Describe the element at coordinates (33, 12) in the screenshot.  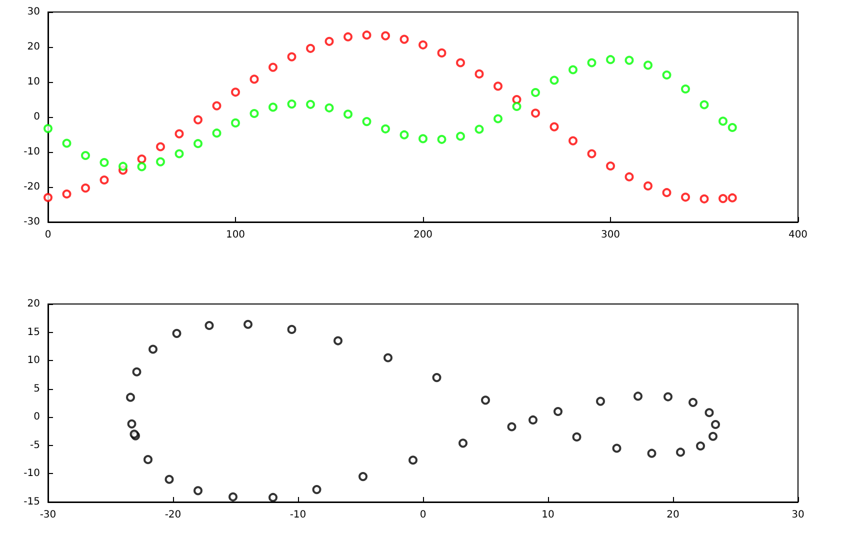
I see `y-tick-label: 30` at that location.